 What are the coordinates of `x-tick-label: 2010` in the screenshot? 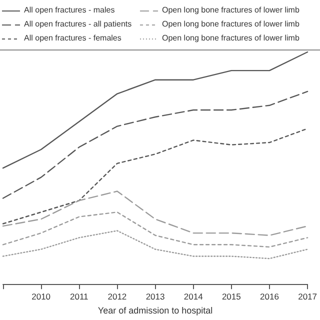 It's located at (41, 297).